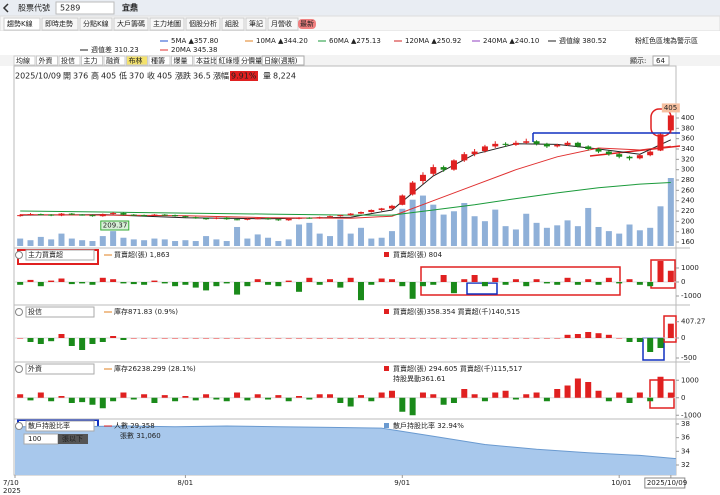 The width and height of the screenshot is (720, 495). I want to click on code-input, so click(85, 8).